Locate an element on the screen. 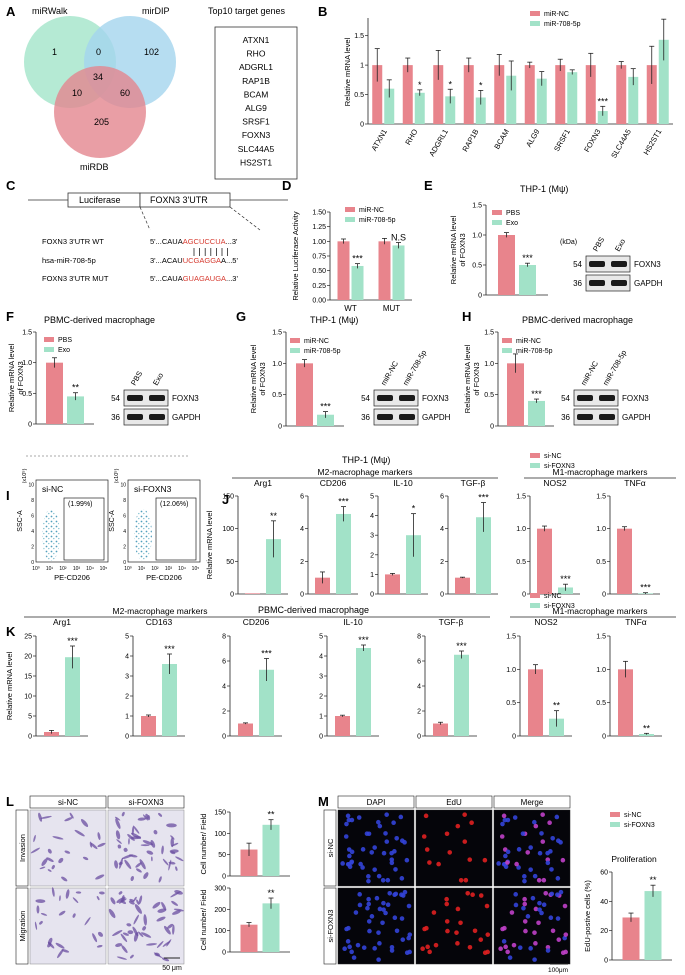 Image resolution: width=685 pixels, height=975 pixels. venn-label-mirdip: mirDIP is located at coordinates (156, 11).